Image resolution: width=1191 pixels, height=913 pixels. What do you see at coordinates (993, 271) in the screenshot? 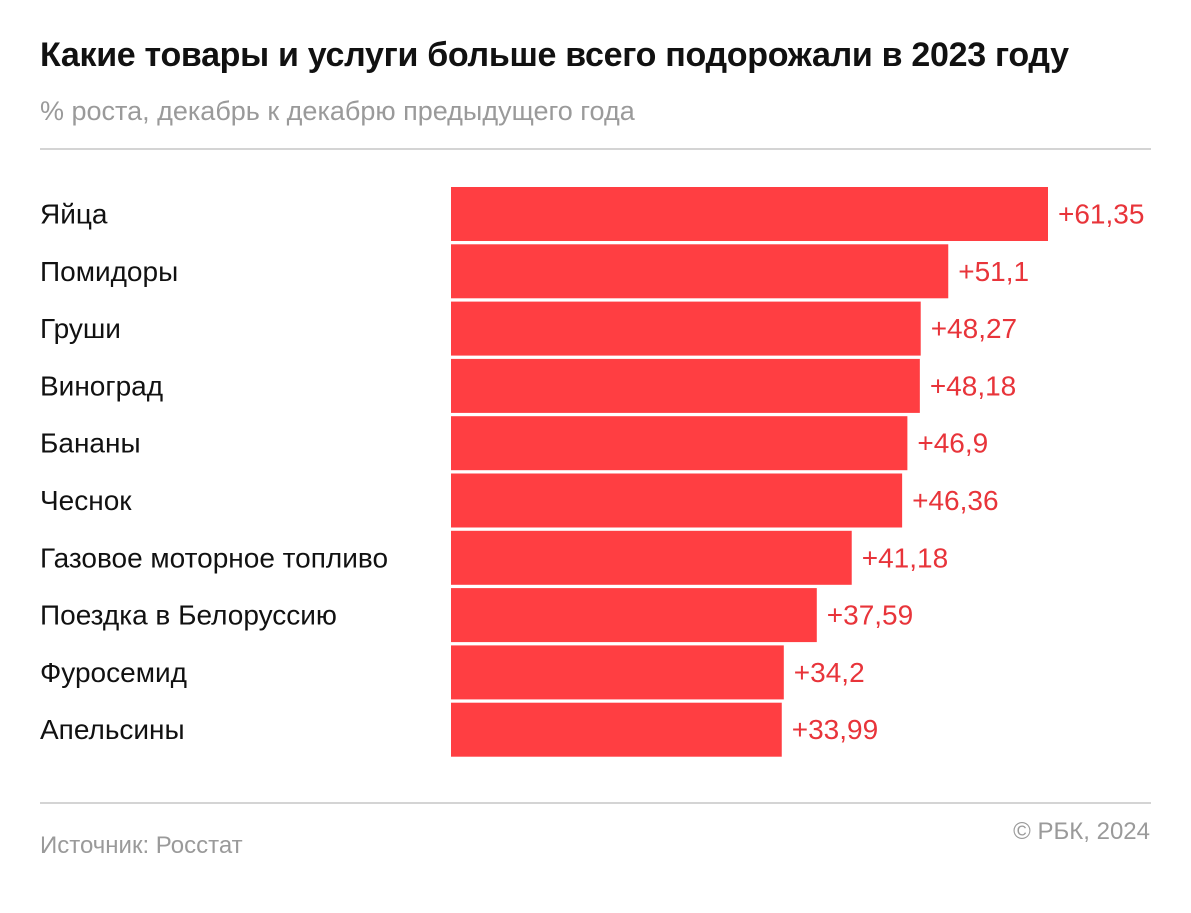
I see `value-label-2: +51,1` at bounding box center [993, 271].